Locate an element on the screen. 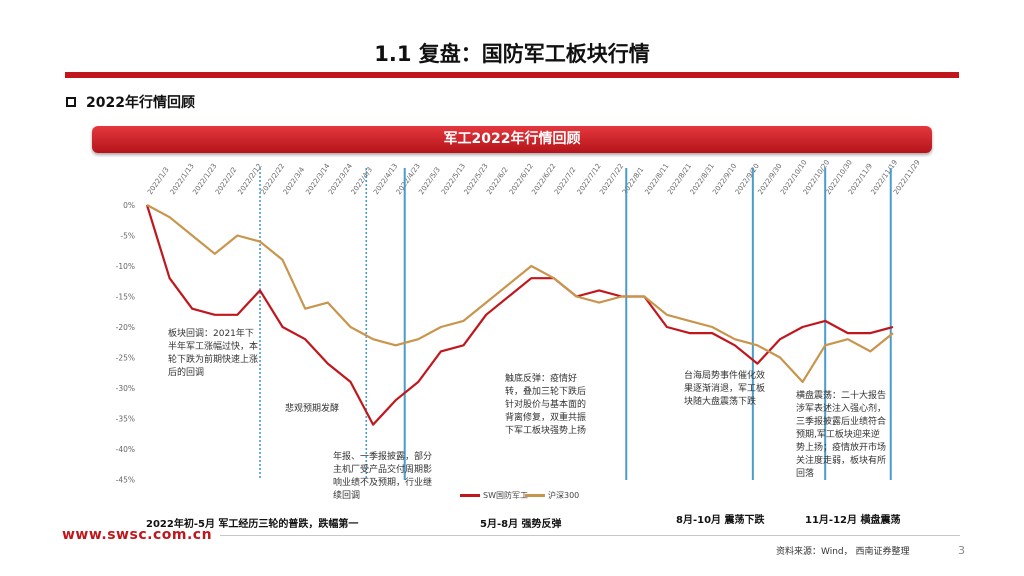  phase-label-1: 2022年初-5月 军工经历三轮的普跌，跌幅第一 is located at coordinates (252, 524).